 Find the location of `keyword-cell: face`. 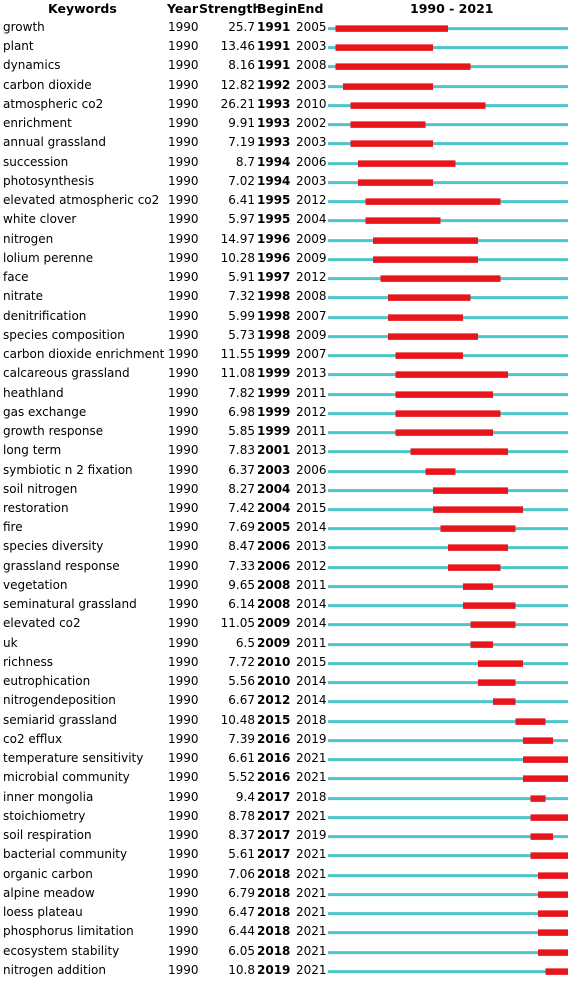

keyword-cell: face is located at coordinates (16, 277).